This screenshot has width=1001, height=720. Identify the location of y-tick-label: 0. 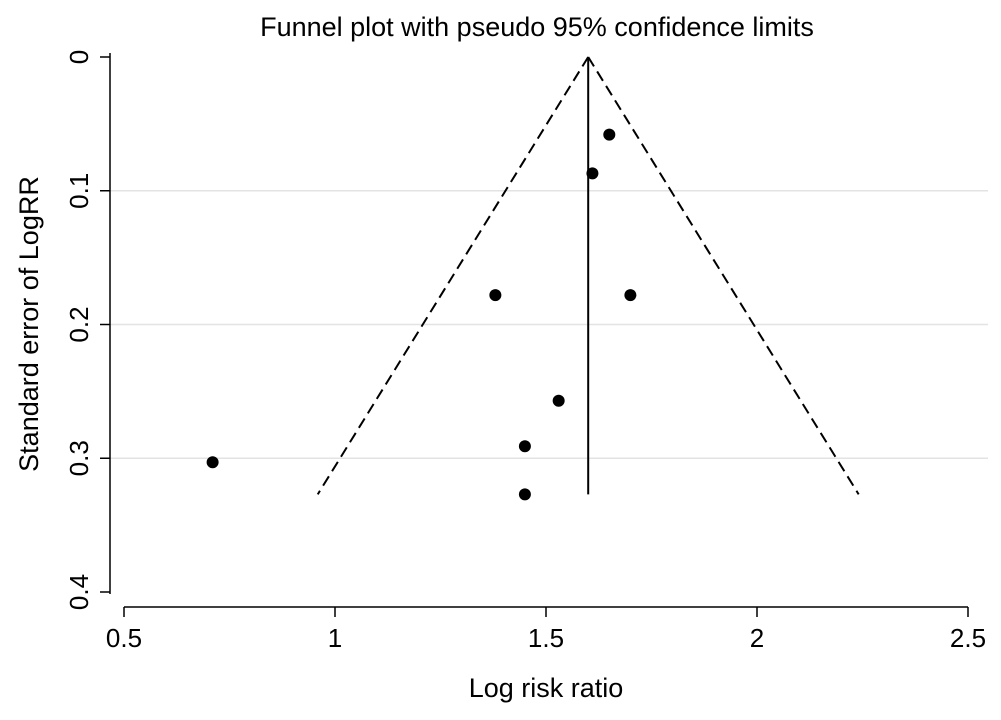
(79, 57).